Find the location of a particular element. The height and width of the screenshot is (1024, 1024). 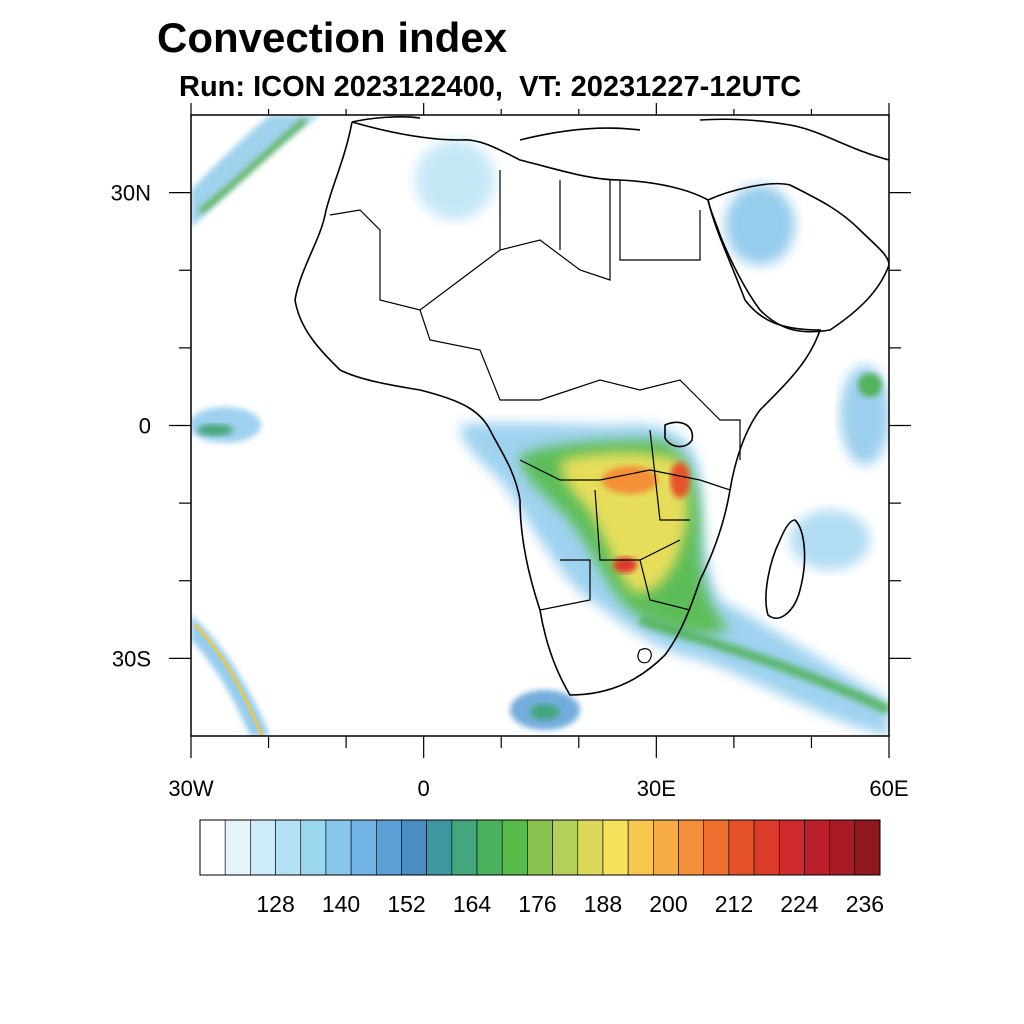

x-tick-label: 0 is located at coordinates (424, 788).